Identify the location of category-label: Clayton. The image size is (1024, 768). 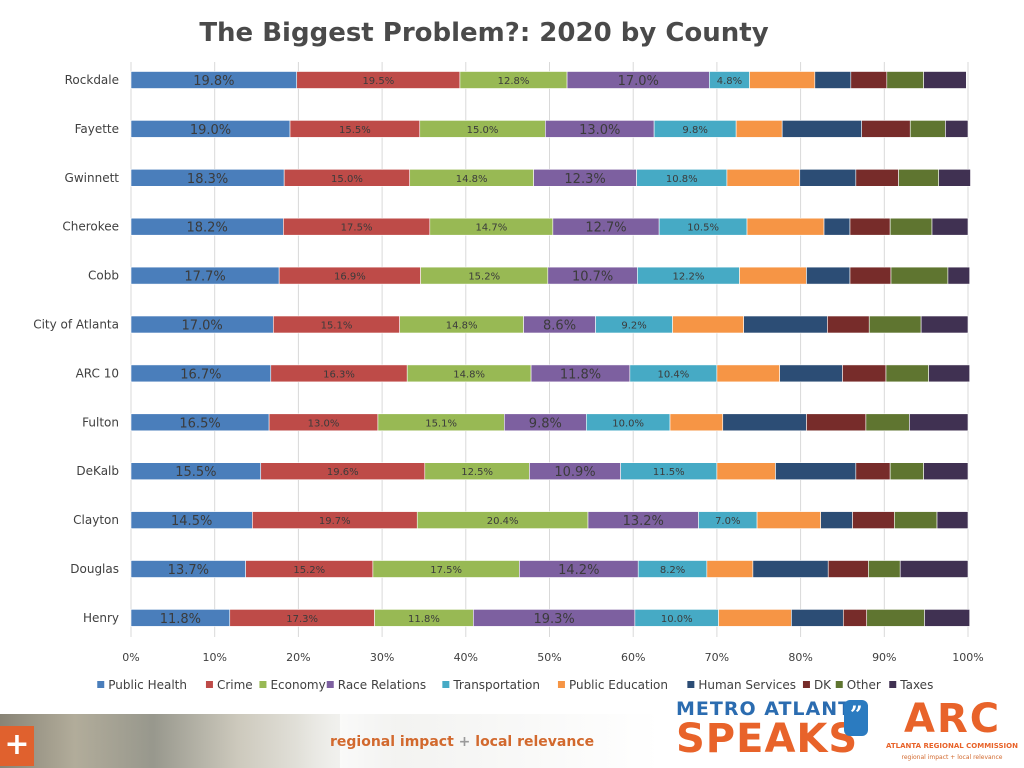
(96, 520).